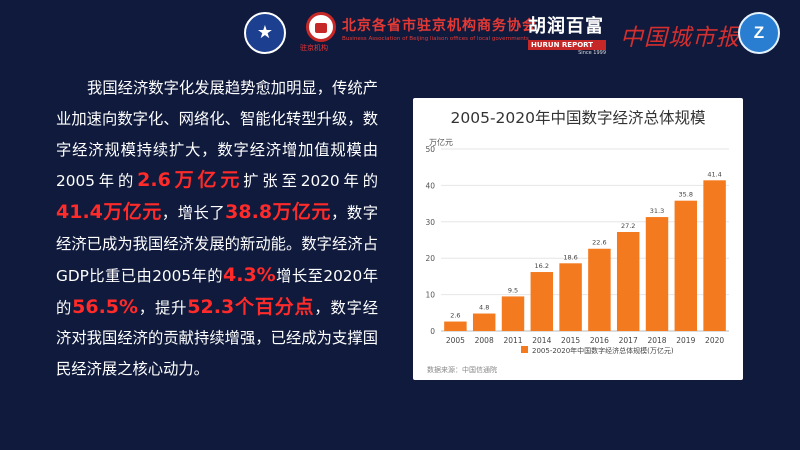  Describe the element at coordinates (462, 370) in the screenshot. I see `data-source-note: 数据来源：中国信通院` at that location.